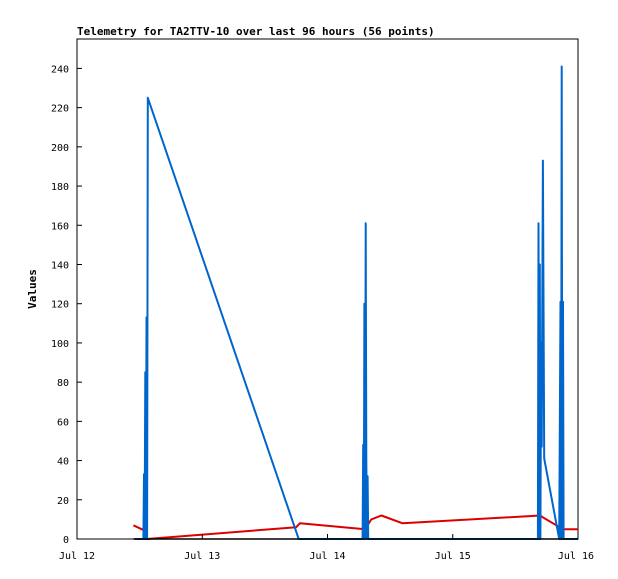  What do you see at coordinates (66, 540) in the screenshot?
I see `y-tick-label: 0` at bounding box center [66, 540].